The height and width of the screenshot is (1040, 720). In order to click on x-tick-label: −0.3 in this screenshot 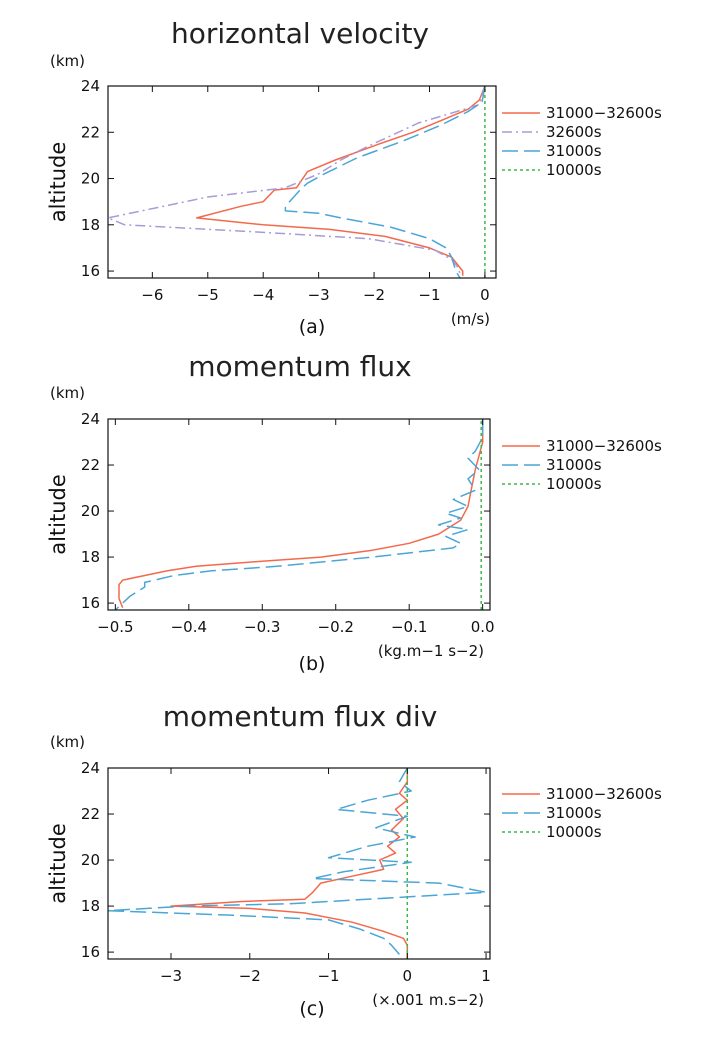, I will do `click(262, 627)`.